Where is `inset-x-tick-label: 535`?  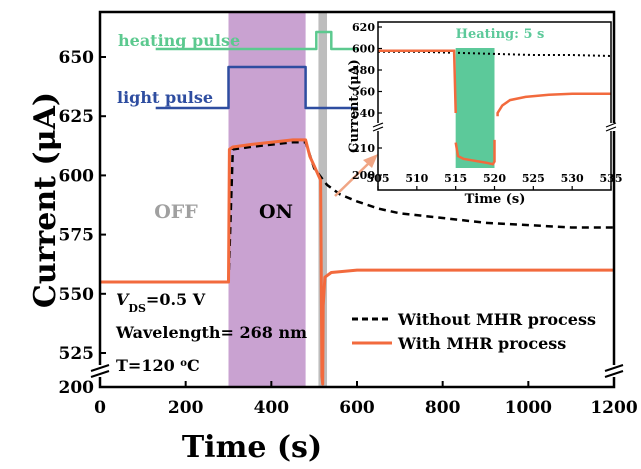
inset-x-tick-label: 535 is located at coordinates (611, 178).